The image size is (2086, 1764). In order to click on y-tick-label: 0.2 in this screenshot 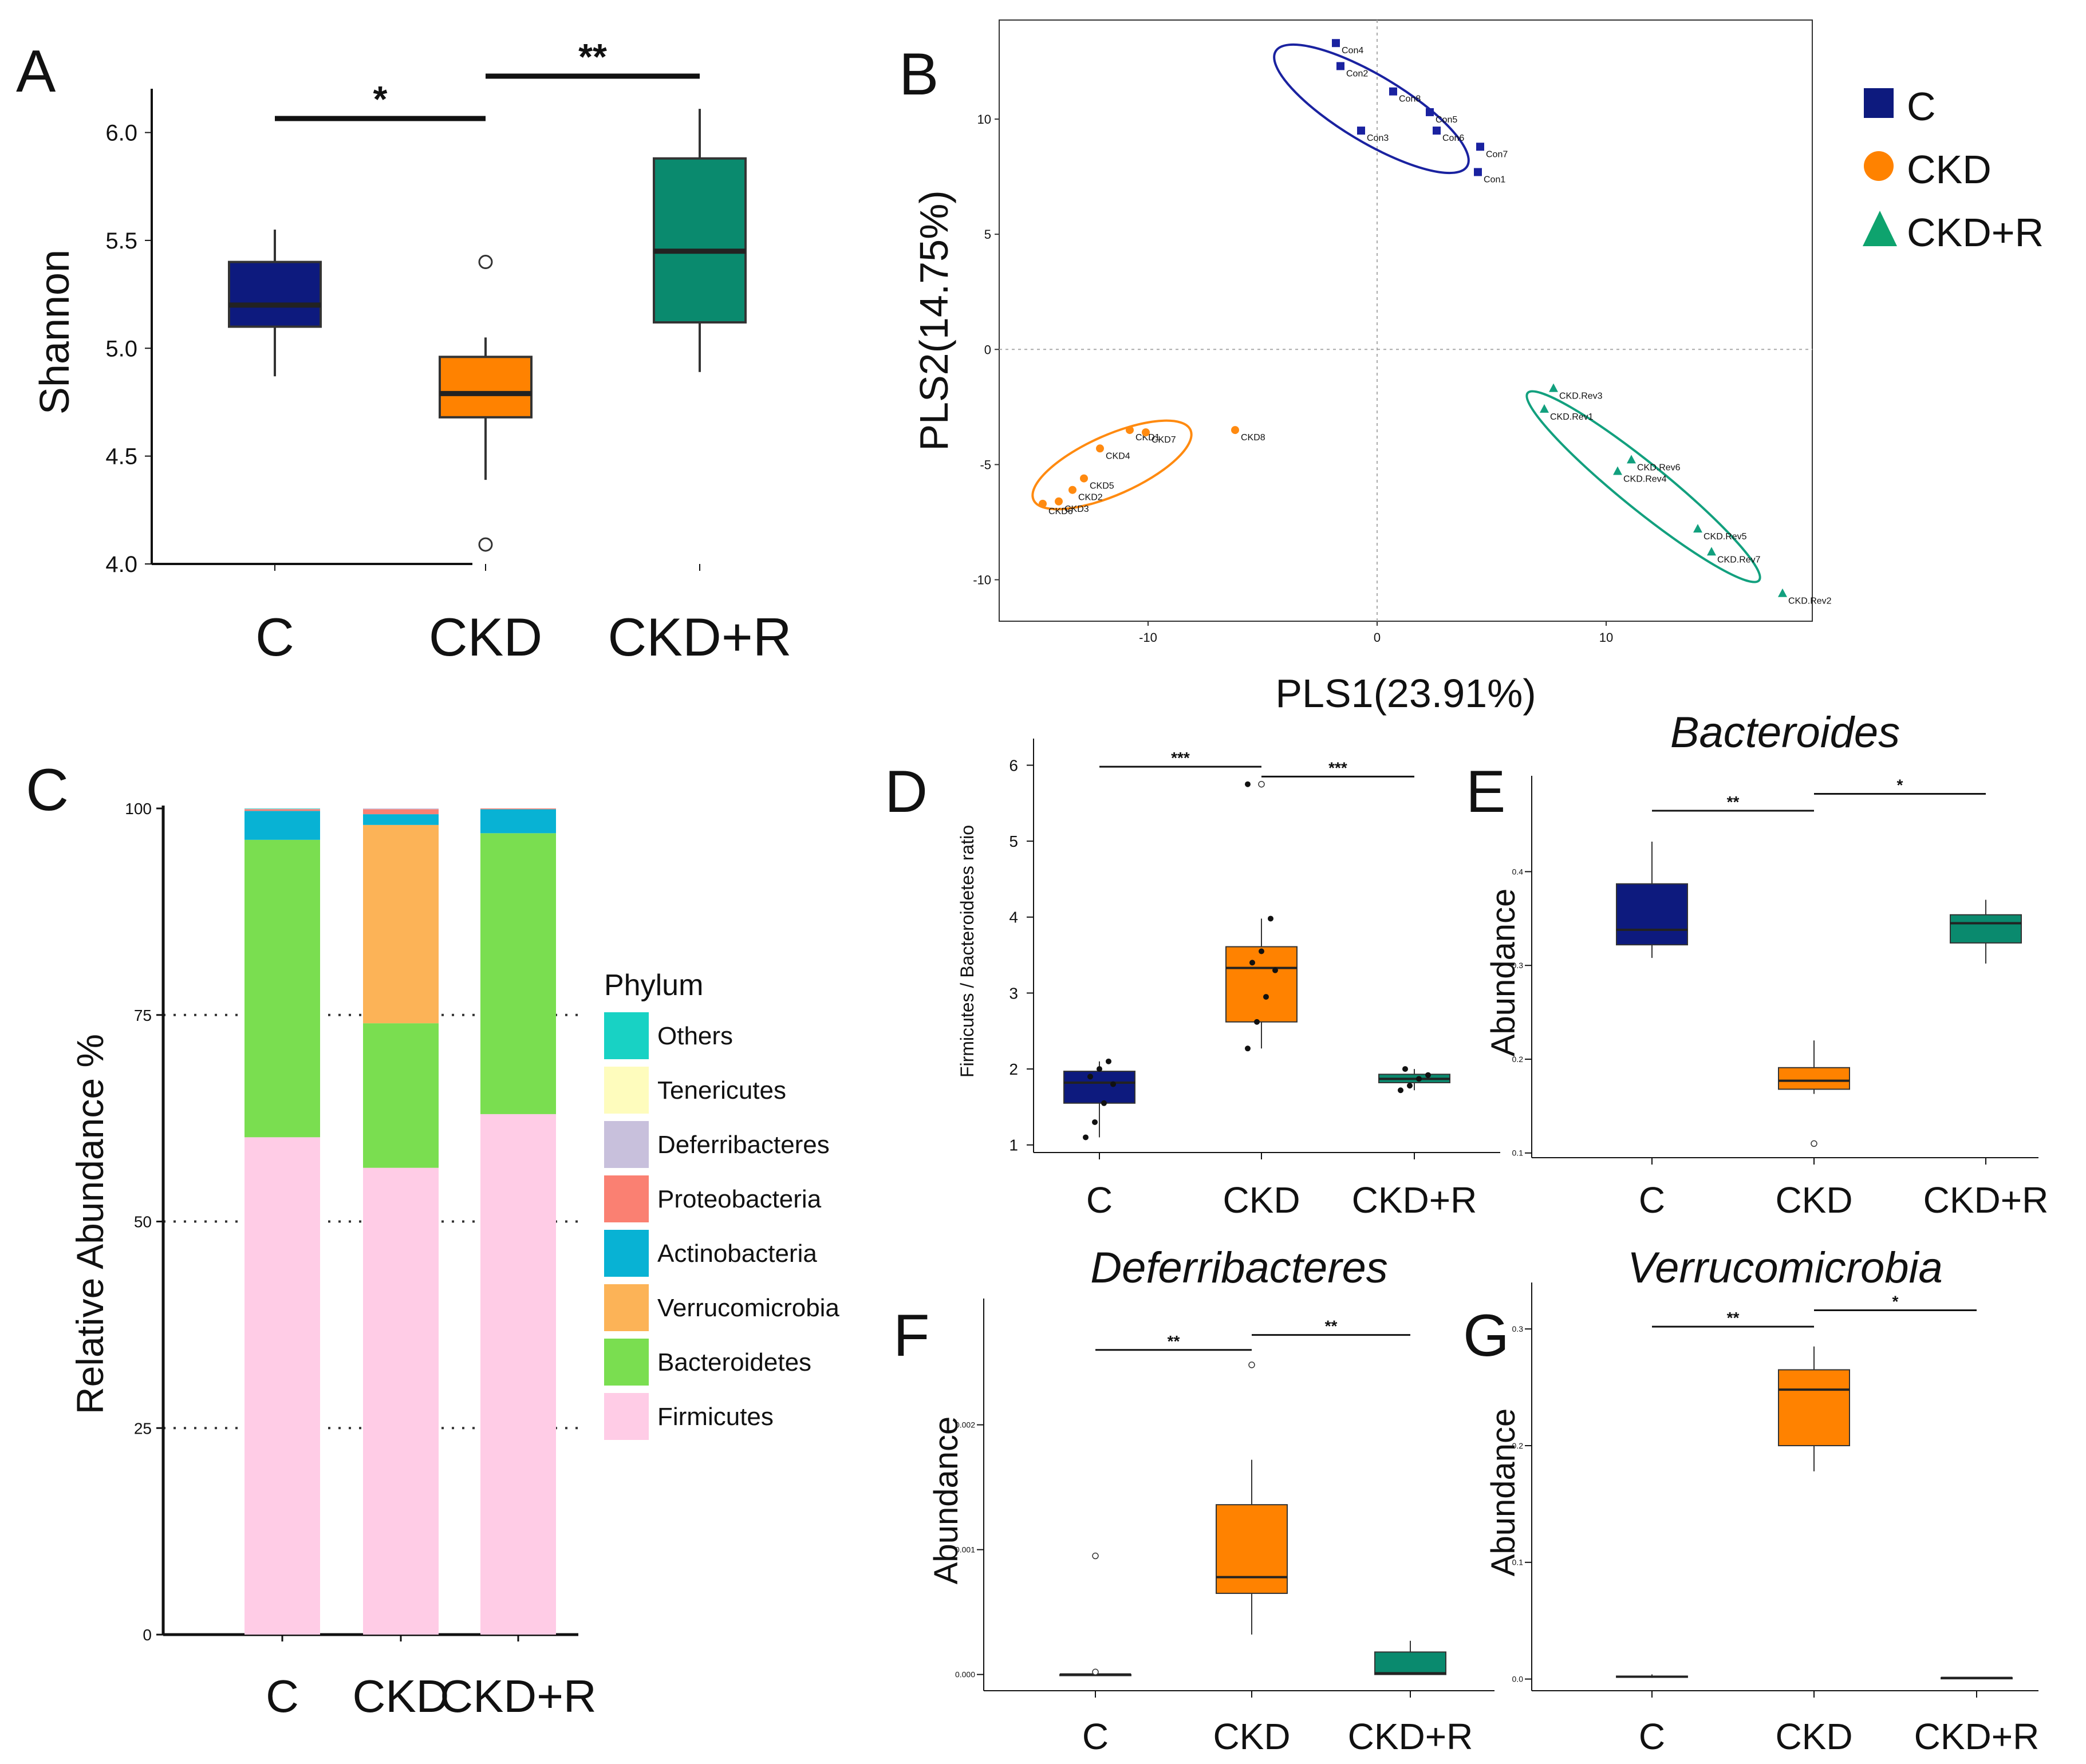, I will do `click(1518, 1059)`.